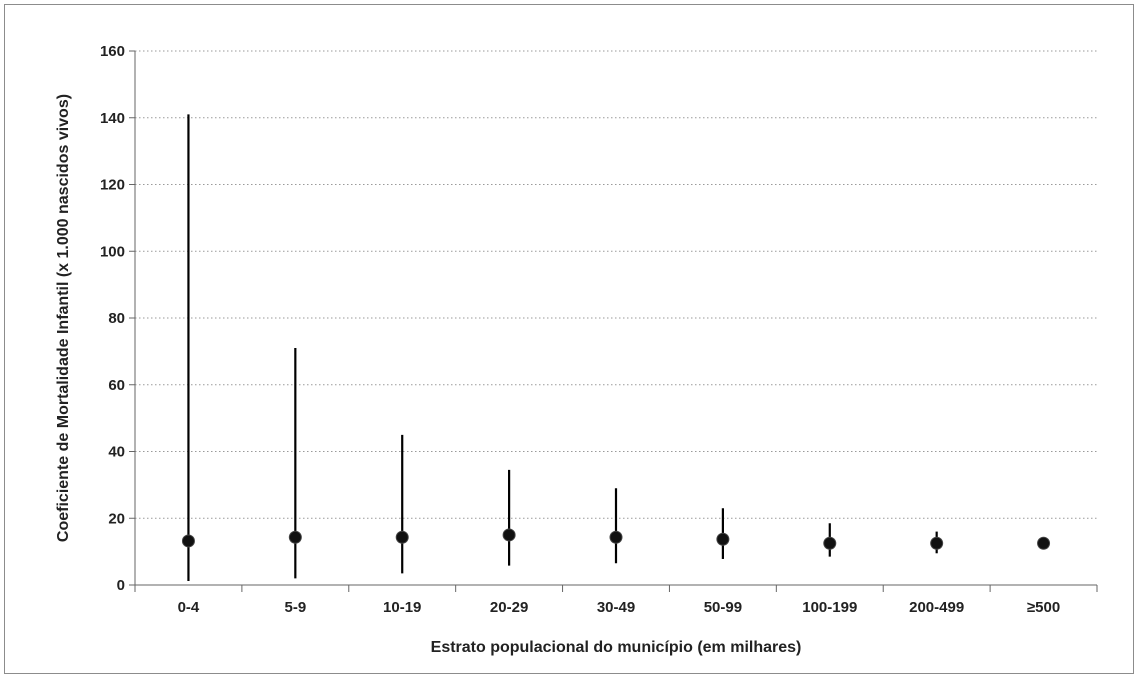 This screenshot has height=679, width=1140. I want to click on y-tick-label: 80, so click(116, 318).